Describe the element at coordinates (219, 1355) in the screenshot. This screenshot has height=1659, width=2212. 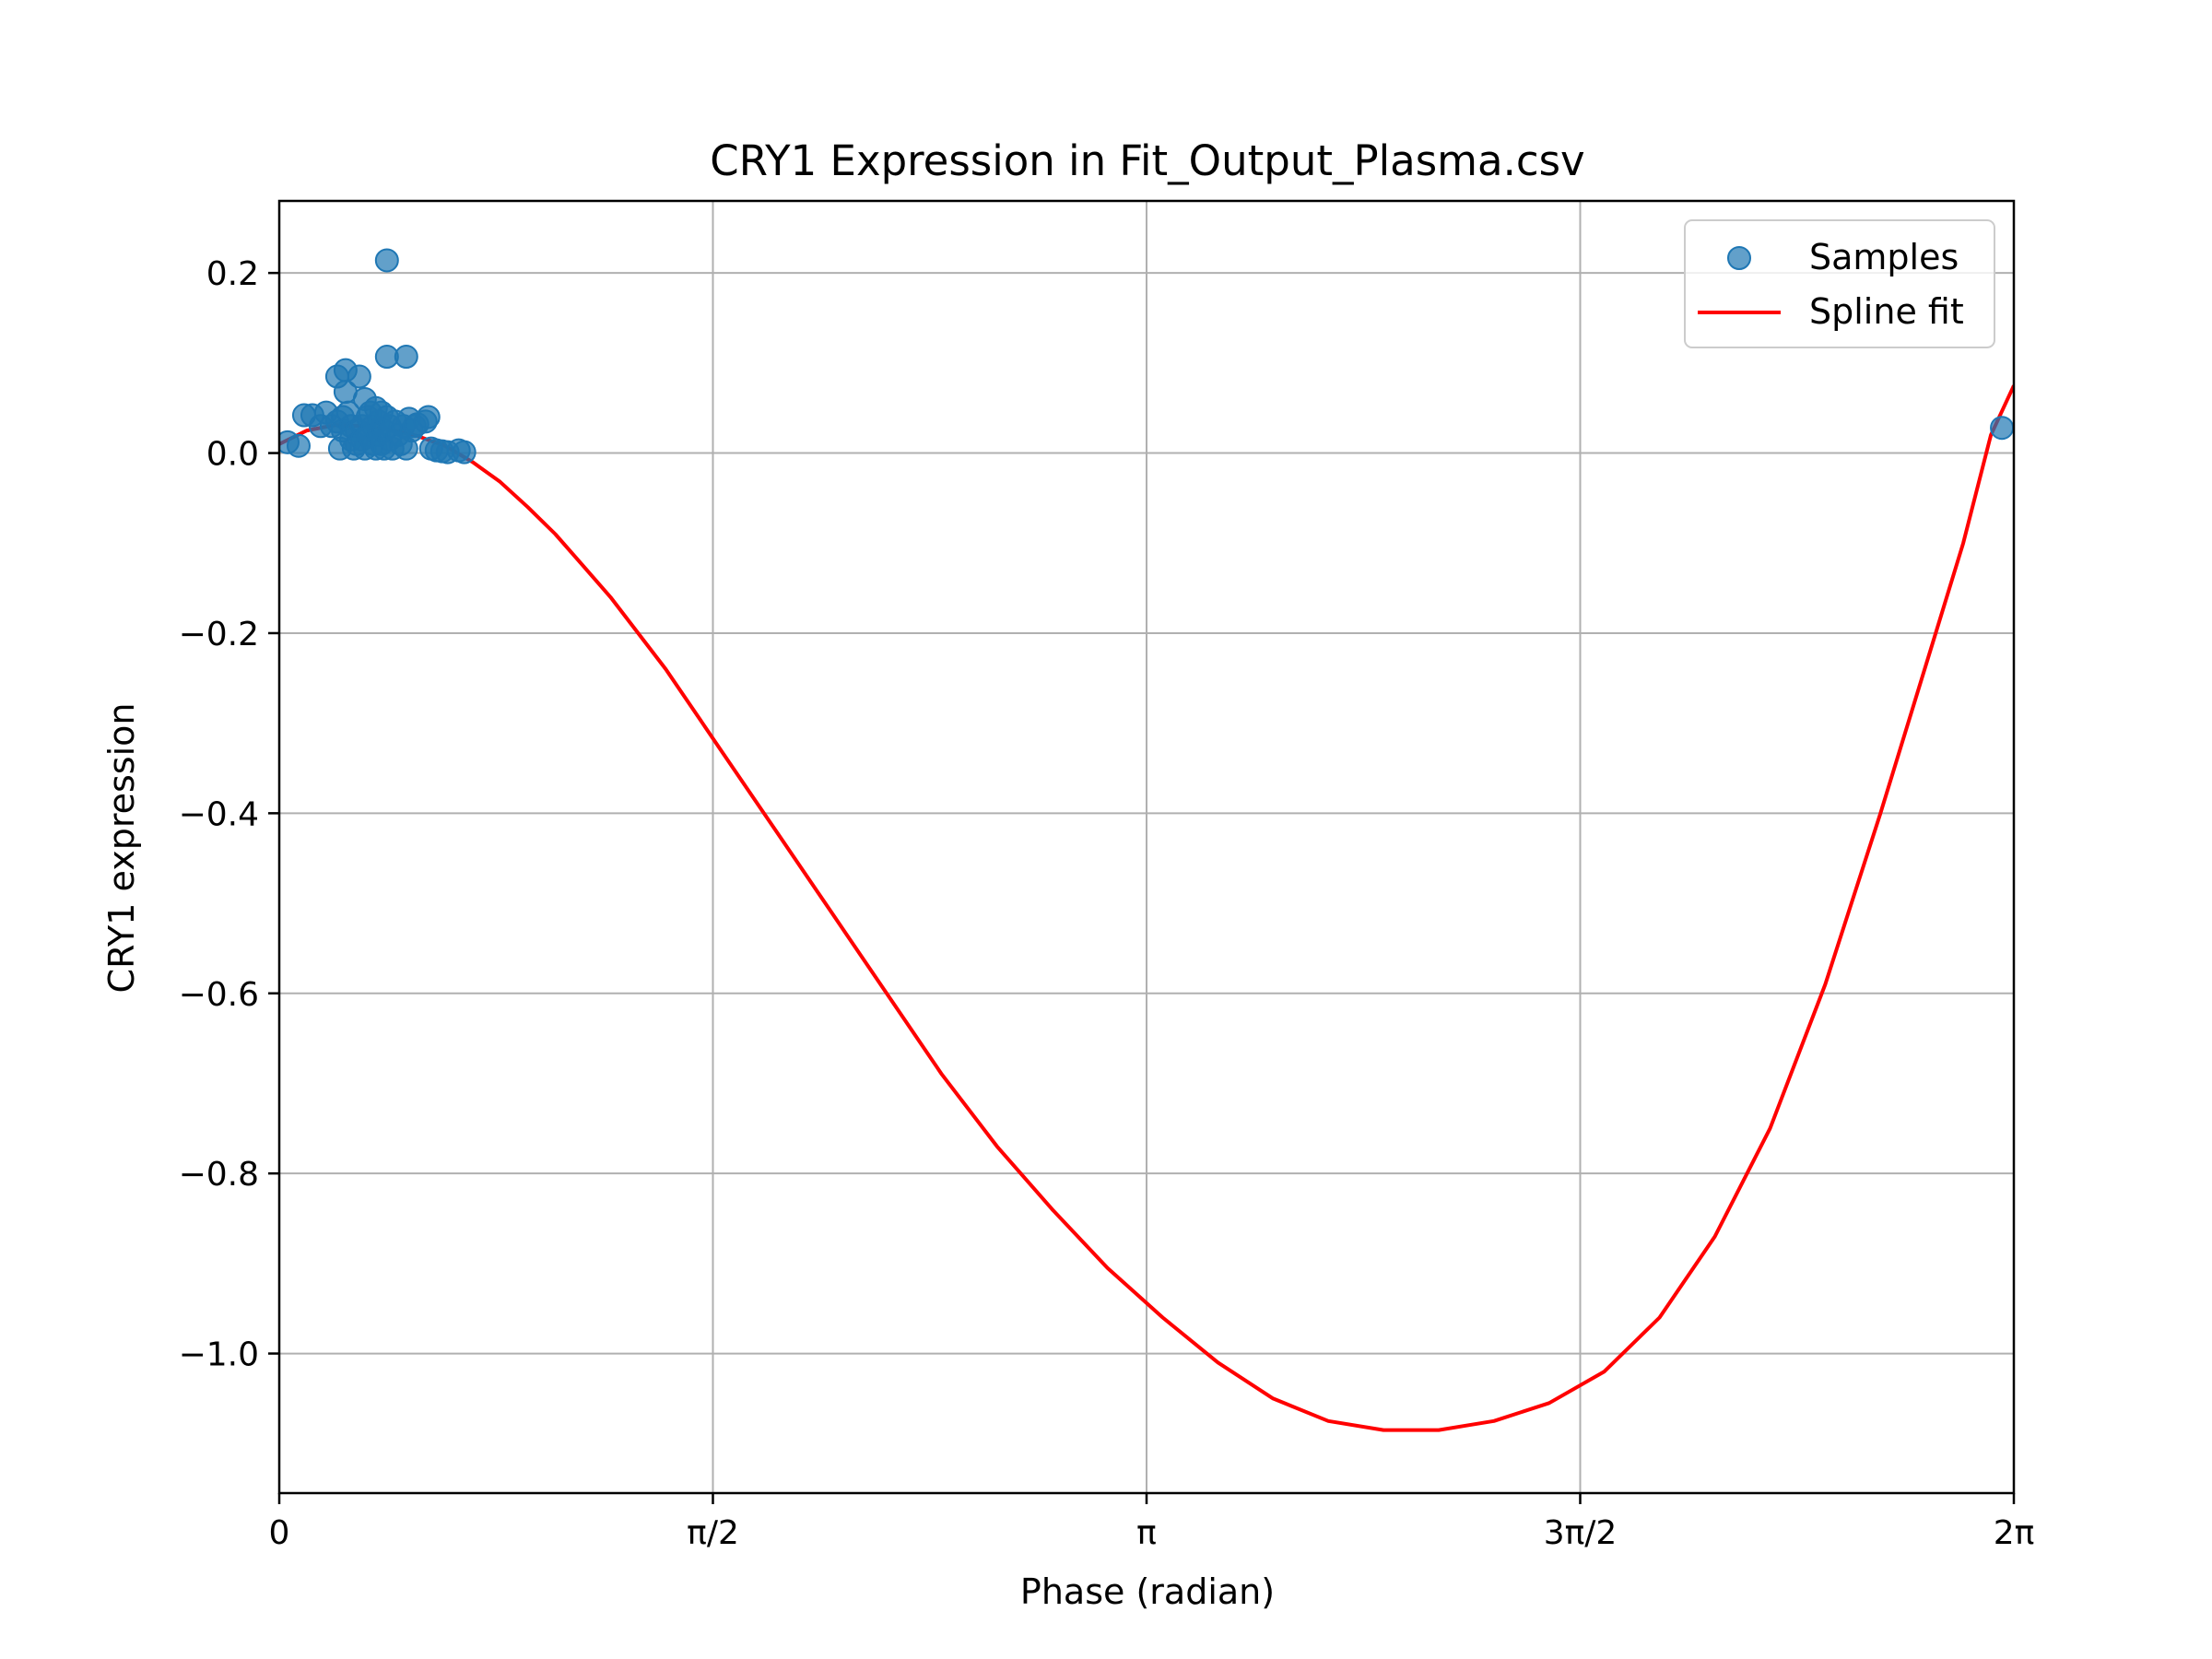
I see `y-tick-label: −1.0` at that location.